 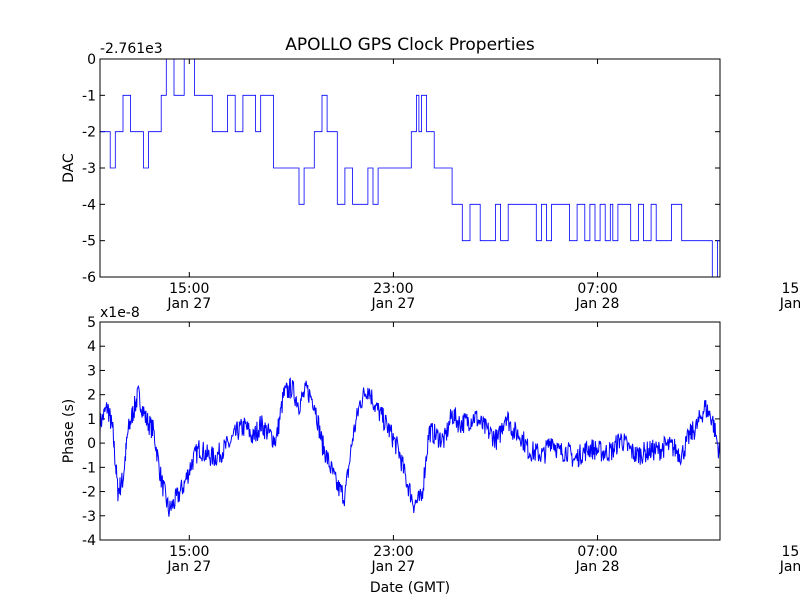 I want to click on phase-y-tick-label: -1, so click(x=89, y=468).